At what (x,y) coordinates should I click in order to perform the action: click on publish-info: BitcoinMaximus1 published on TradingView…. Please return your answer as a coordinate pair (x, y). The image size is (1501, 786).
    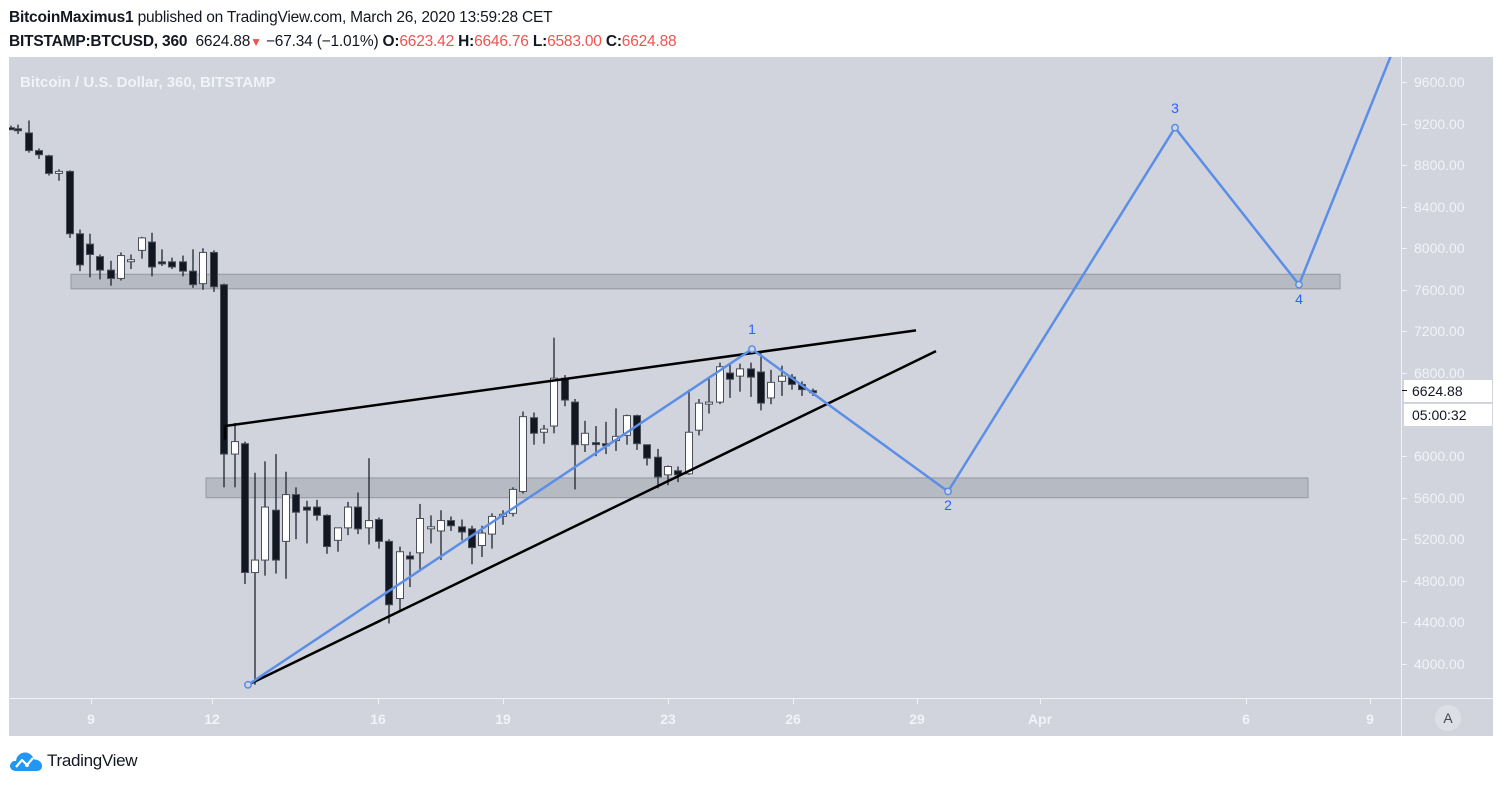
    Looking at the image, I should click on (749, 18).